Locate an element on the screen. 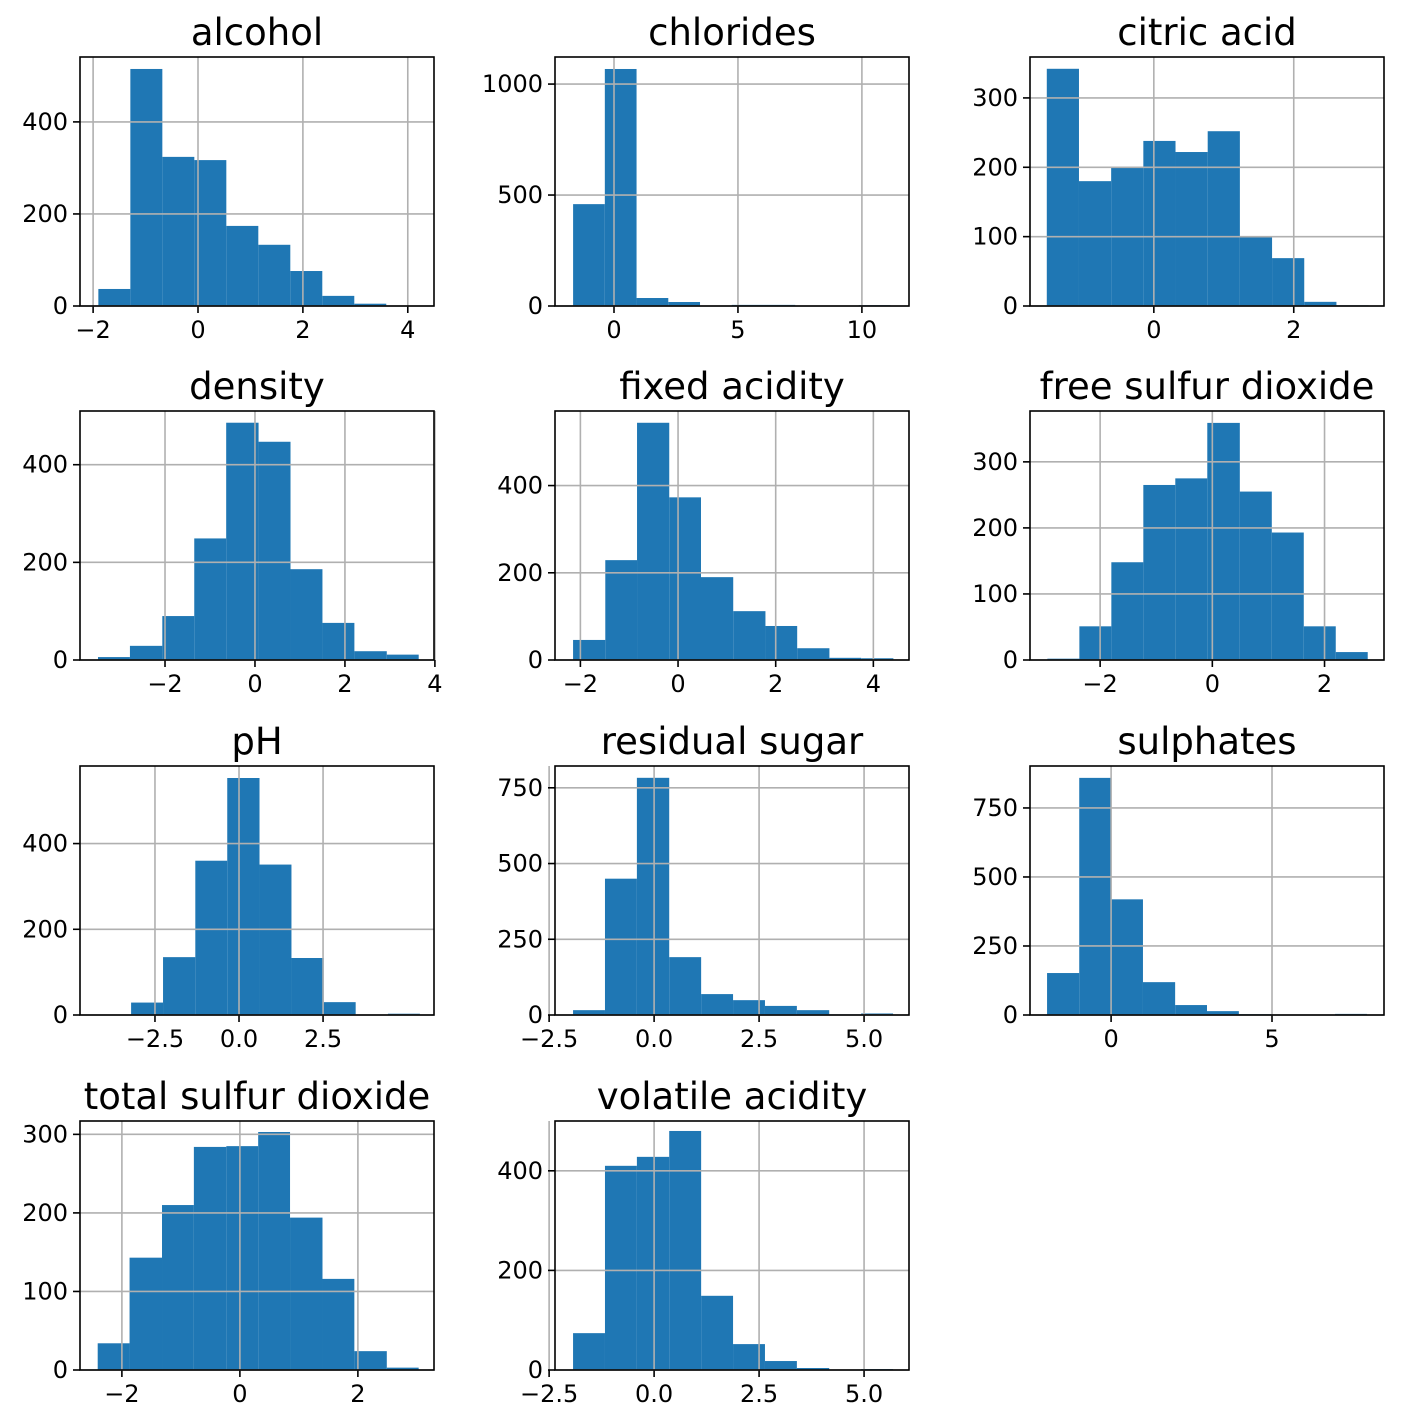 The image size is (1404, 1426). x-tick-label: 2.5 is located at coordinates (759, 1394).